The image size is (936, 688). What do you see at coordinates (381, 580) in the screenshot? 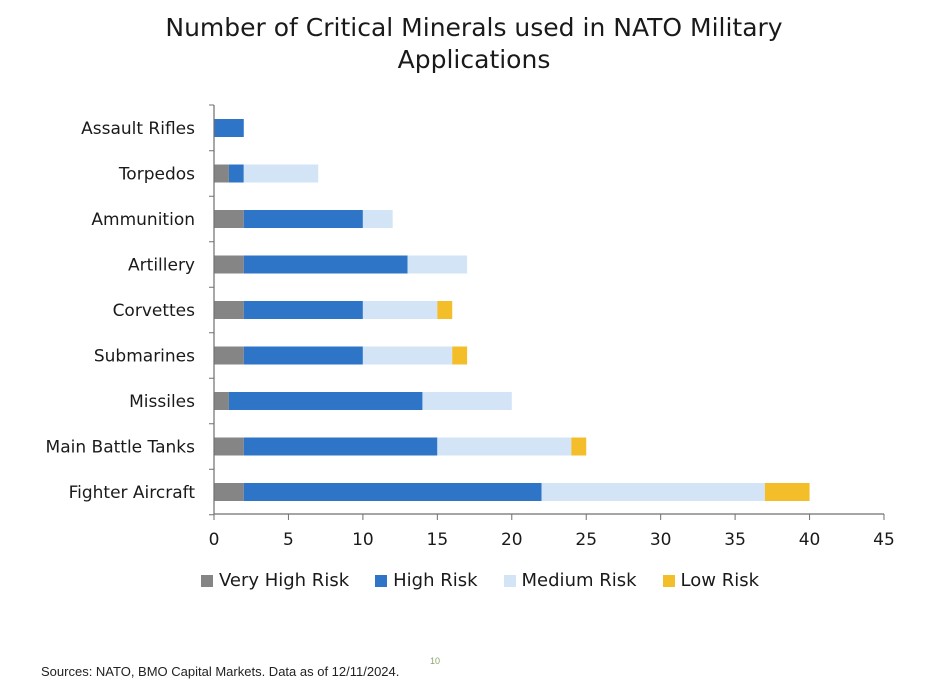
I see `legend-swatch-high-risk` at bounding box center [381, 580].